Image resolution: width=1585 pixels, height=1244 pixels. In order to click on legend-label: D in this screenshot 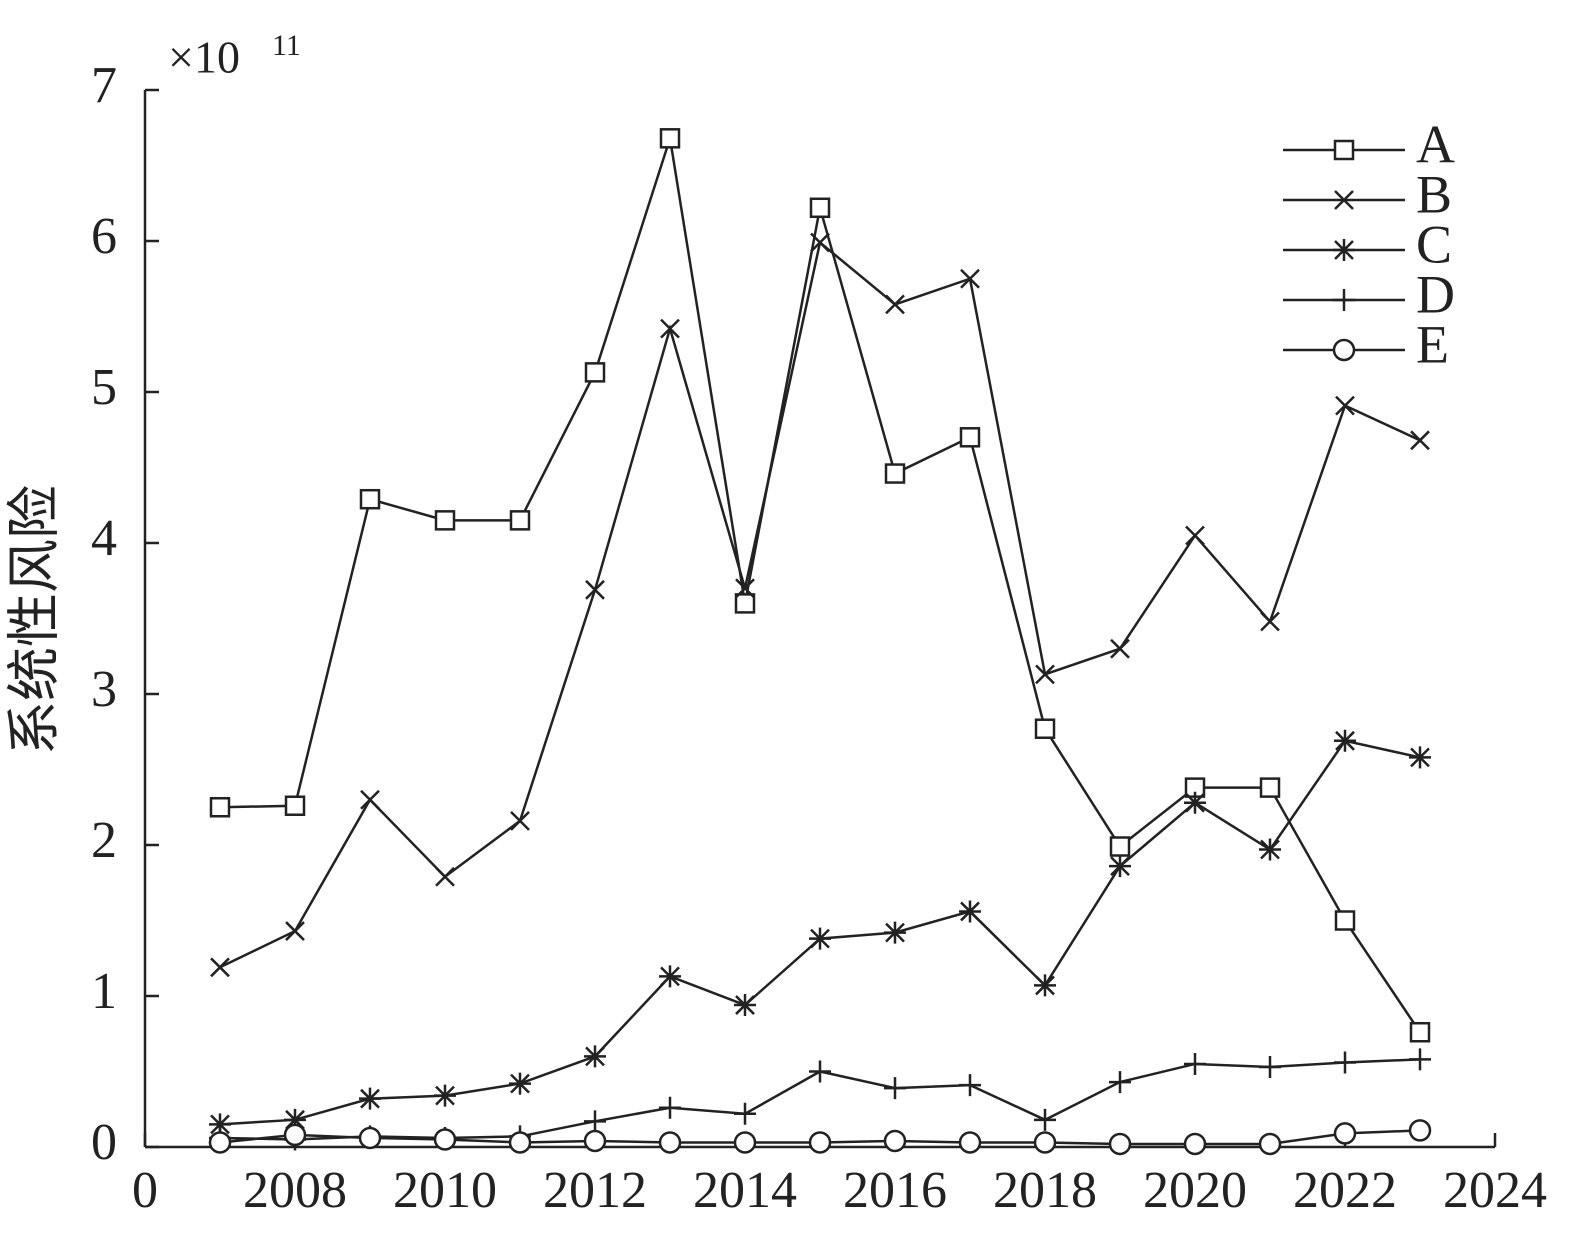, I will do `click(1435, 294)`.